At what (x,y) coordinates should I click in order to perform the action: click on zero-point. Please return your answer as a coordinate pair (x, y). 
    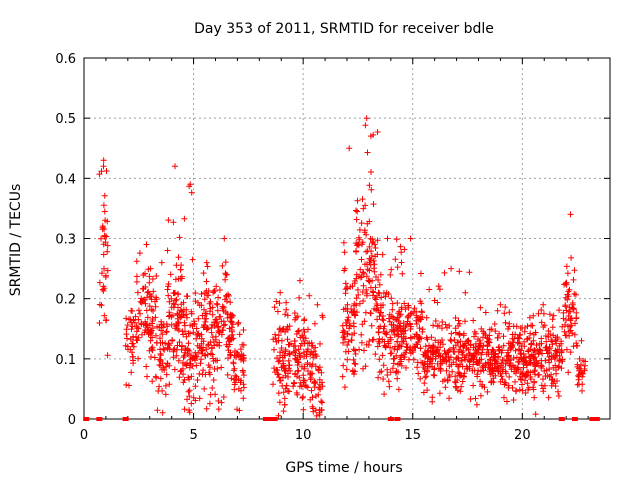
    Looking at the image, I should click on (270, 419).